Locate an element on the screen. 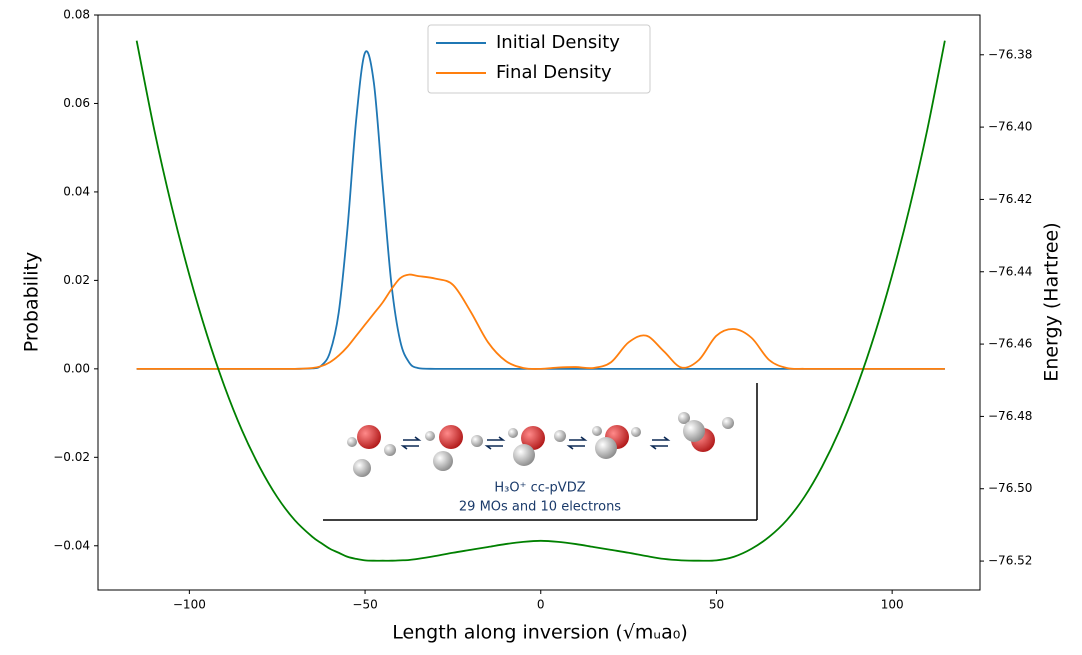 The width and height of the screenshot is (1082, 655). data-line is located at coordinates (540, 321).